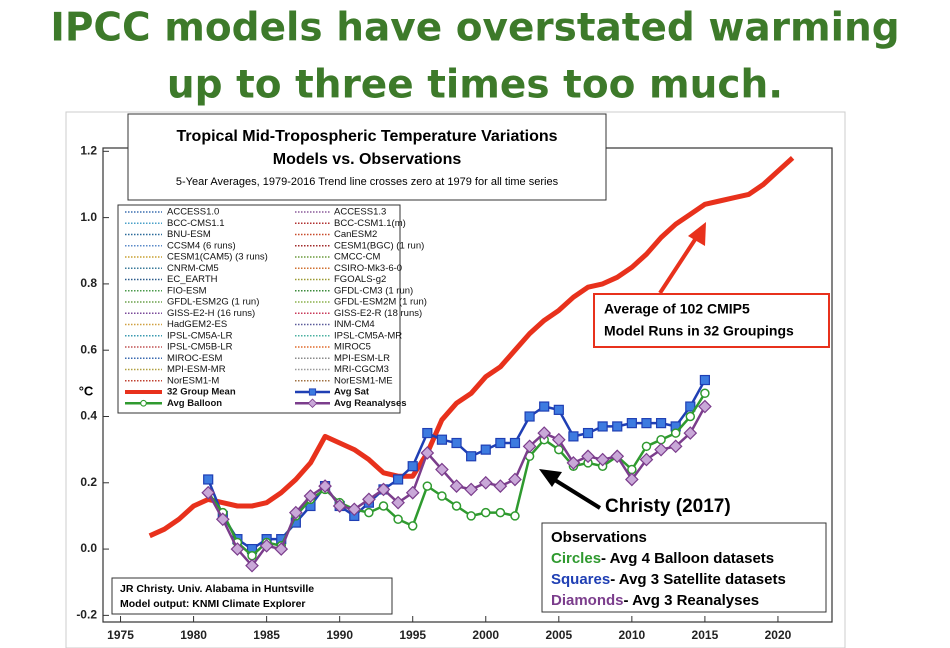 This screenshot has width=950, height=648. Describe the element at coordinates (88, 349) in the screenshot. I see `y-tick-label: 0.6` at that location.